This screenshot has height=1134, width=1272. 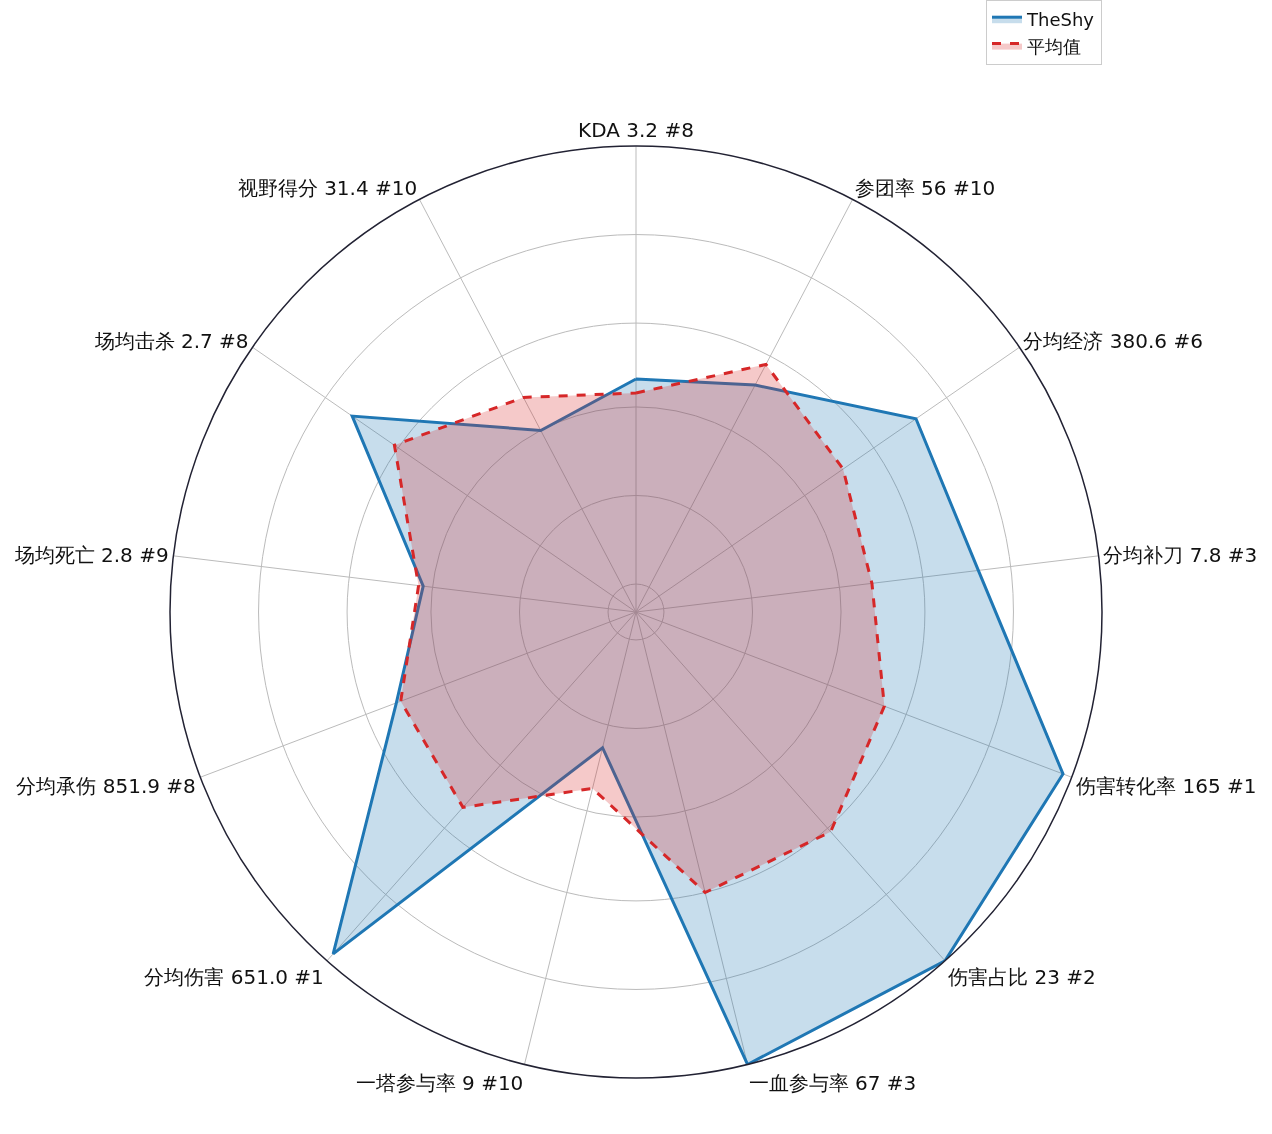 I want to click on spoke-label: 分均承伤 851.9 #8, so click(x=106, y=785).